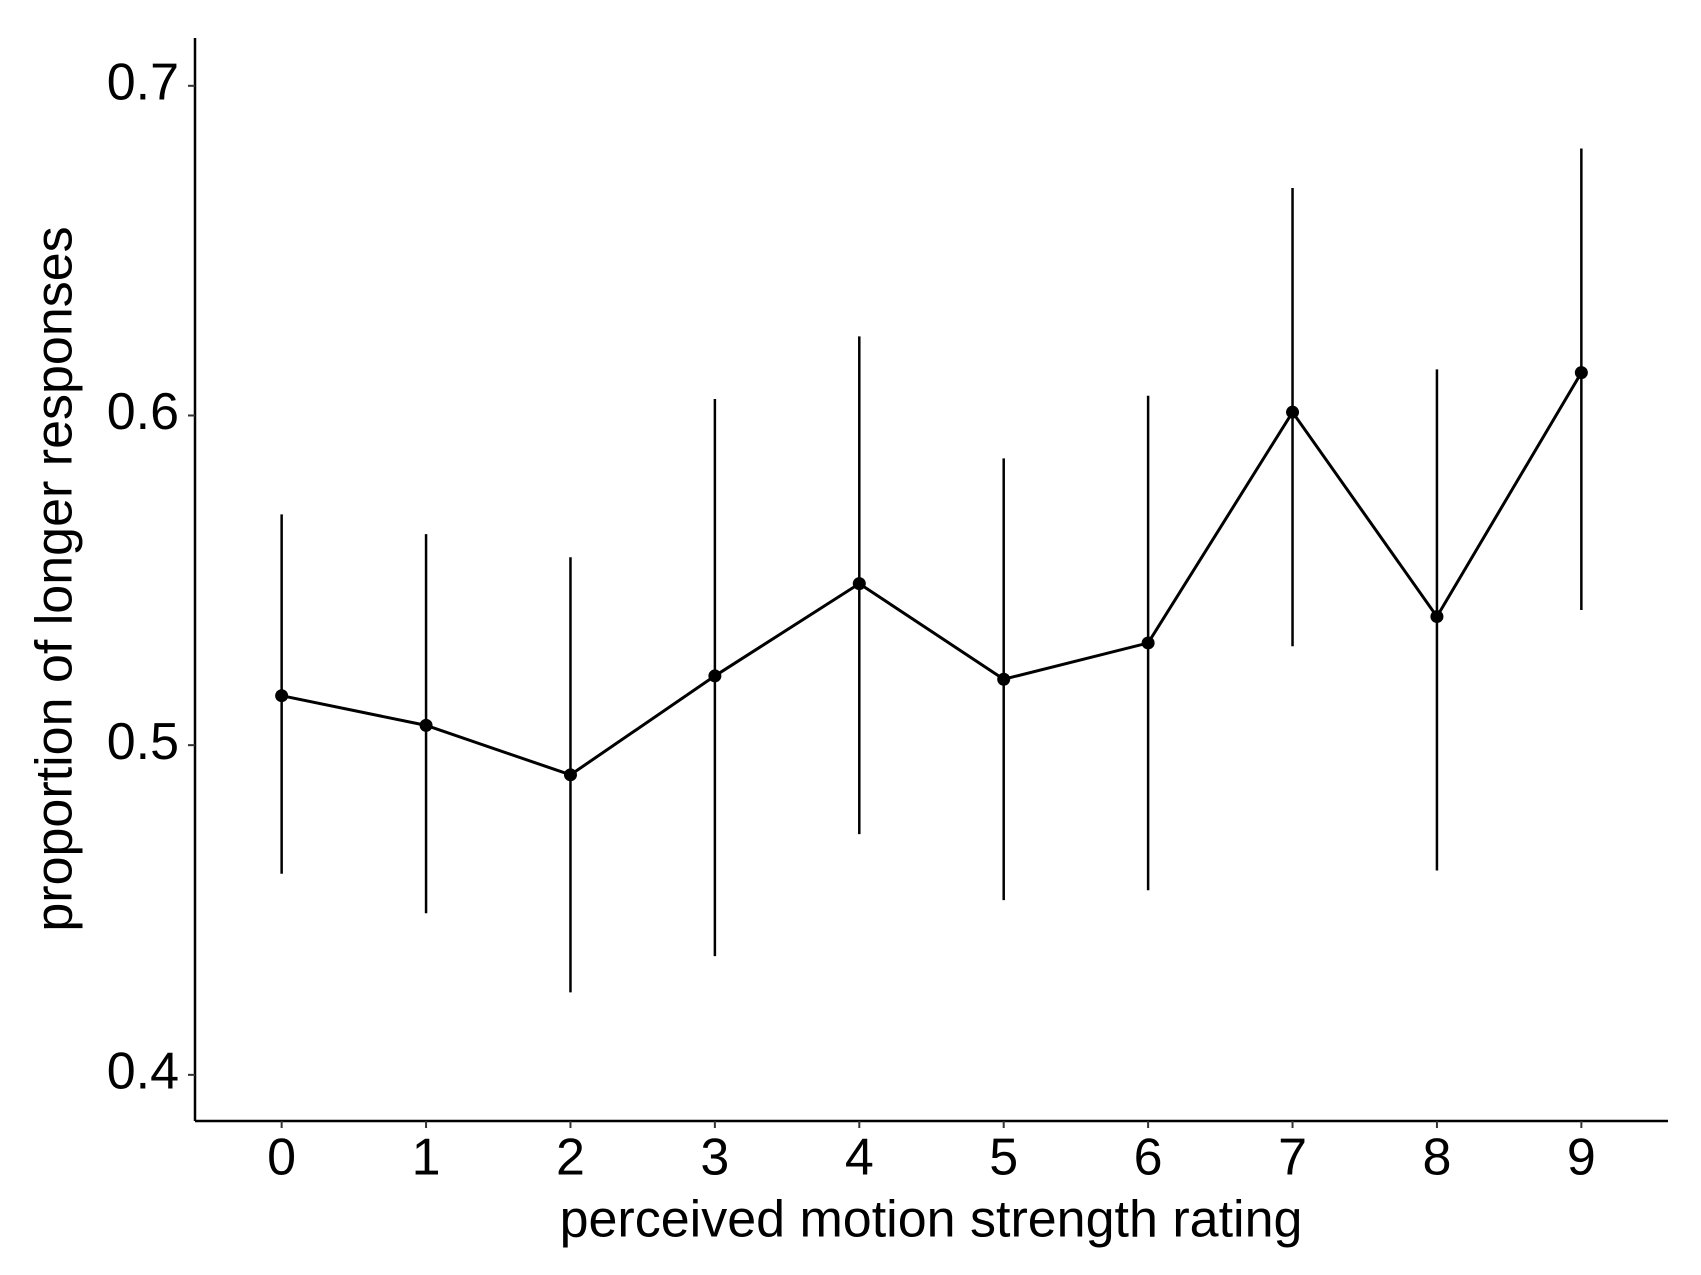 This screenshot has height=1275, width=1701. What do you see at coordinates (1581, 1158) in the screenshot?
I see `x-tick-label: 9` at bounding box center [1581, 1158].